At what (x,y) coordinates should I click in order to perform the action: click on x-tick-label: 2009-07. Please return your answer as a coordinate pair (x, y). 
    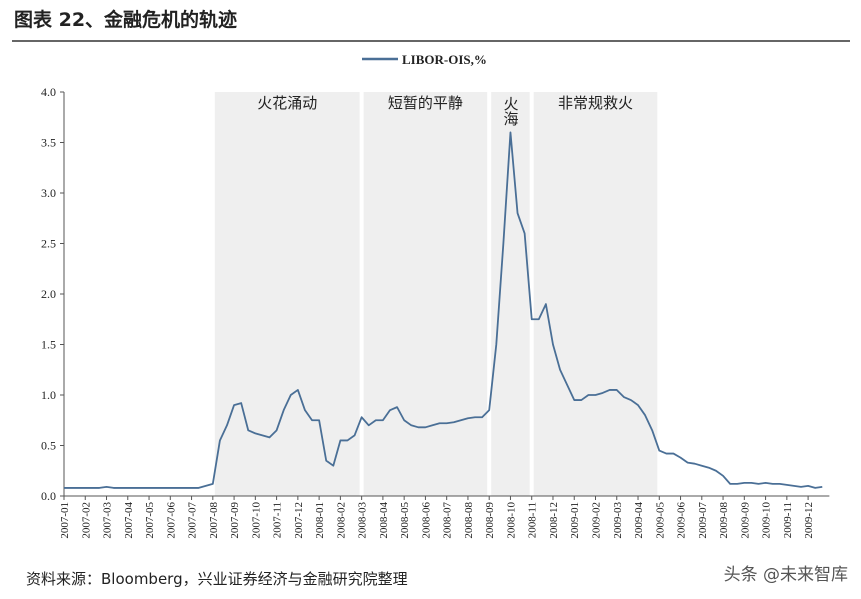
    Looking at the image, I should click on (703, 520).